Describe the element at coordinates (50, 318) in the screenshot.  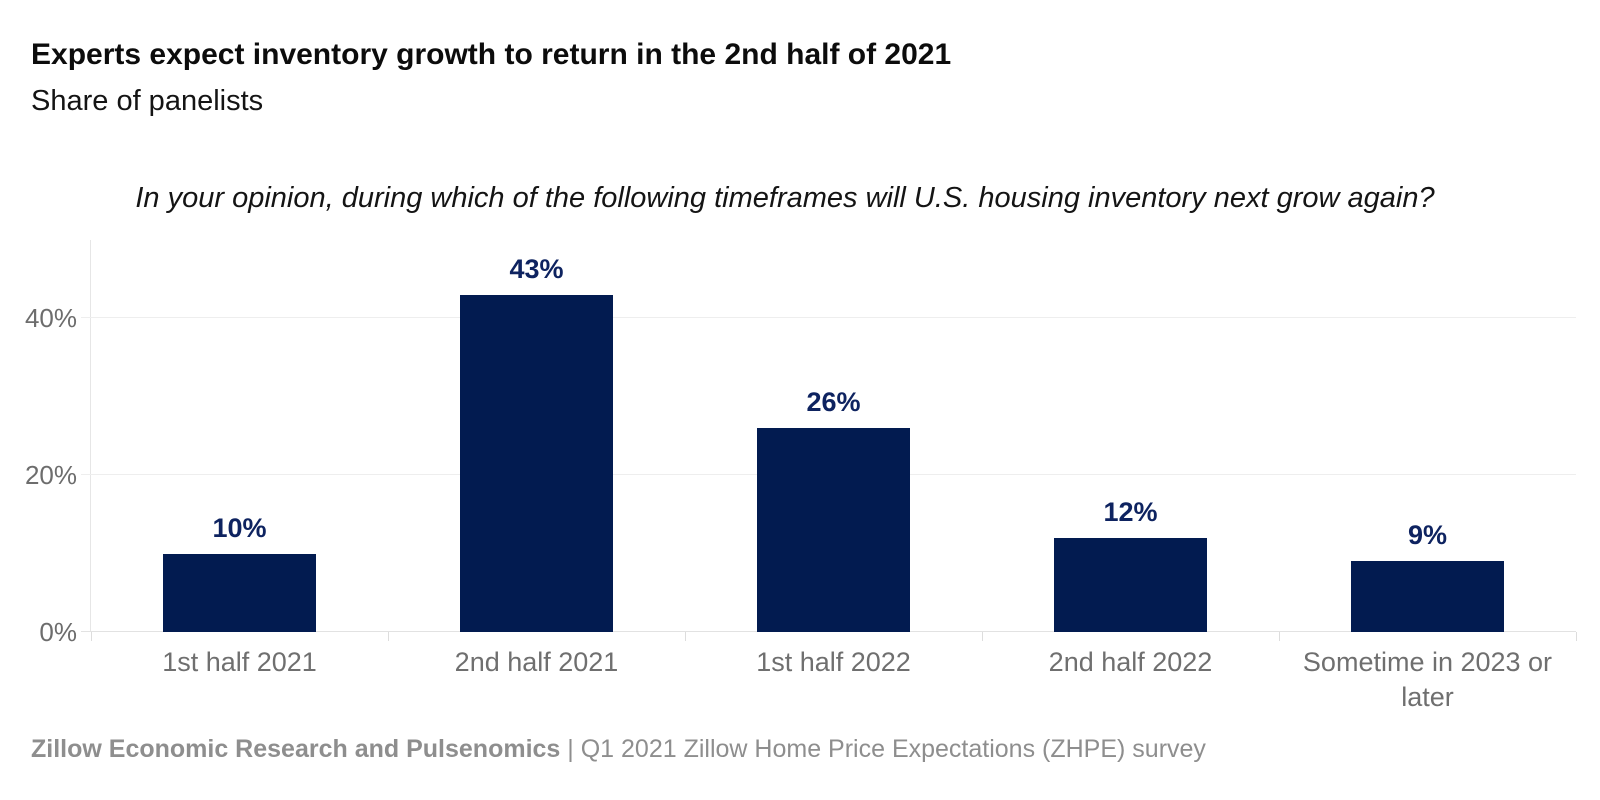
I see `y-axis-tick-label: 40%` at that location.